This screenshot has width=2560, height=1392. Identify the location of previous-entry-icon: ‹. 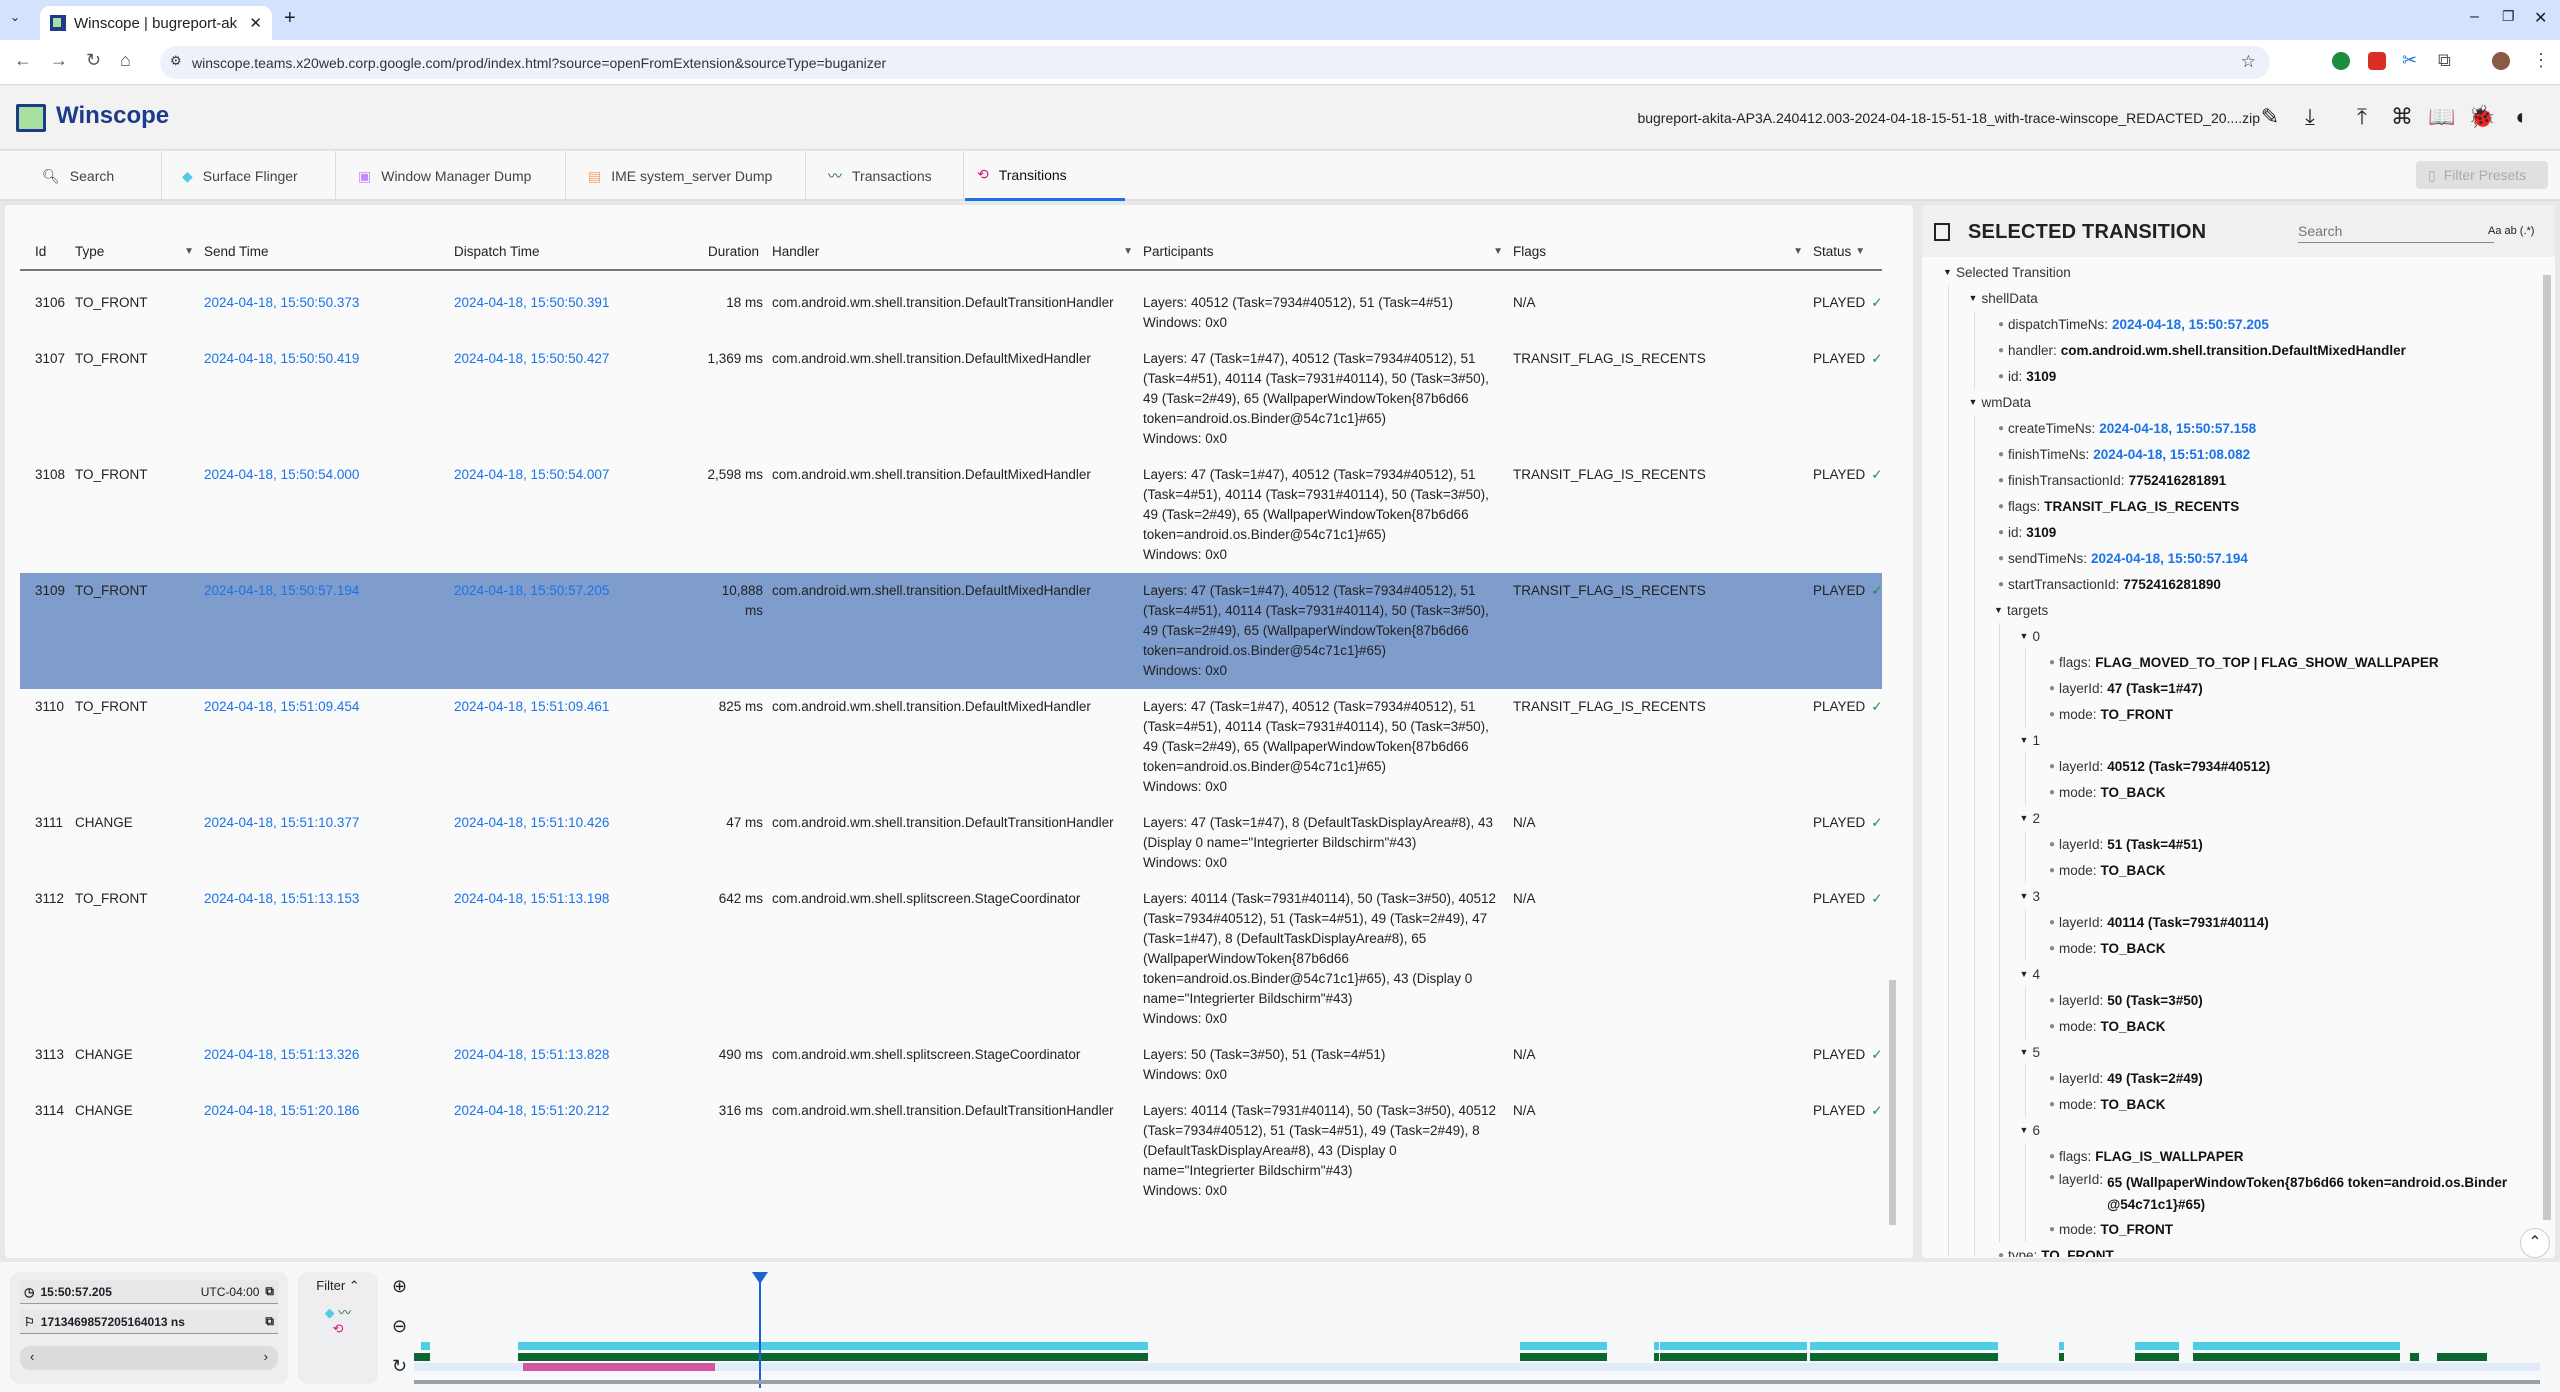
(32, 1356).